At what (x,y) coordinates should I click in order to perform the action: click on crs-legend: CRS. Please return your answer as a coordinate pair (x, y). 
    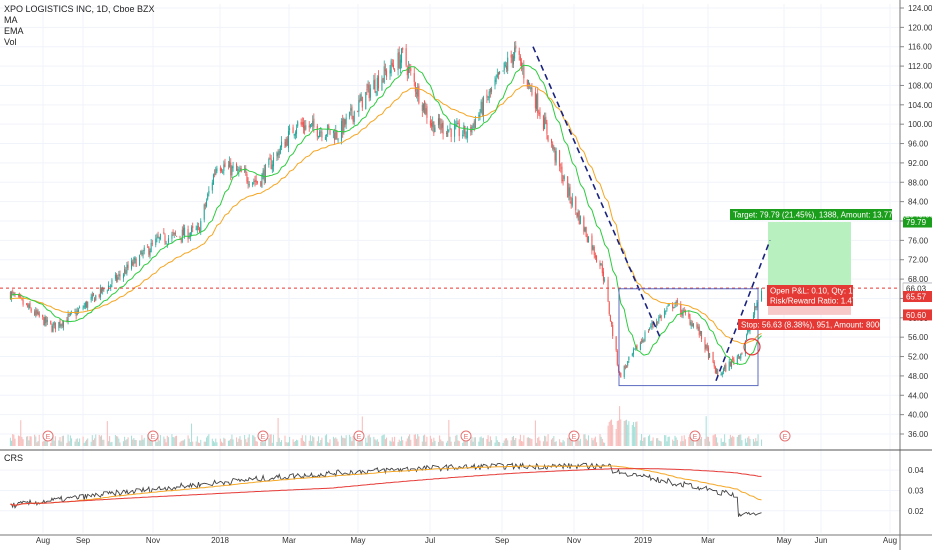
    Looking at the image, I should click on (14, 458).